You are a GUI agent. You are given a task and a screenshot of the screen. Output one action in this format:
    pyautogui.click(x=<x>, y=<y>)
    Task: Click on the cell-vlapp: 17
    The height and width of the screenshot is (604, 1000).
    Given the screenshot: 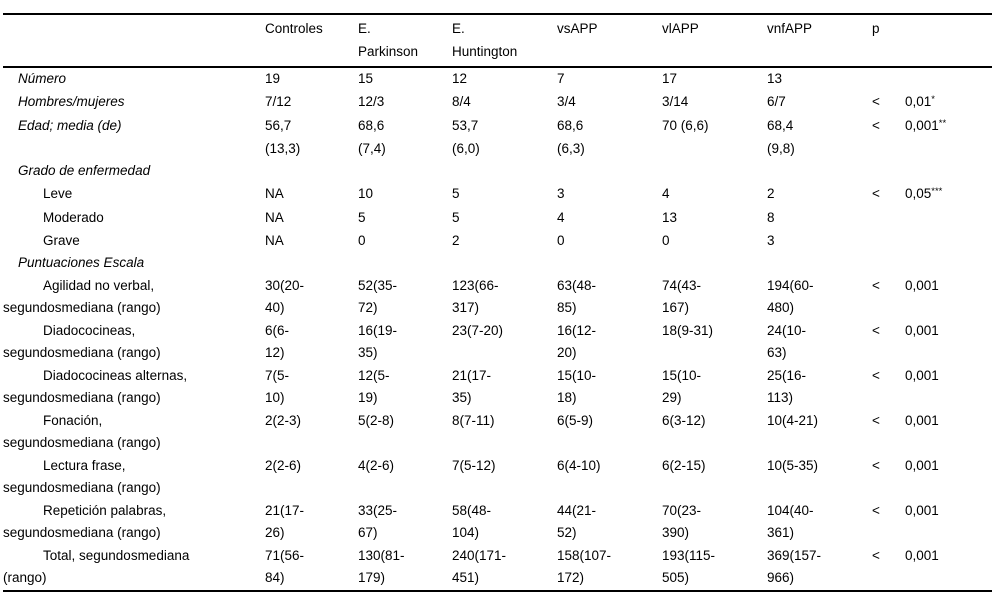 What is the action you would take?
    pyautogui.click(x=670, y=78)
    